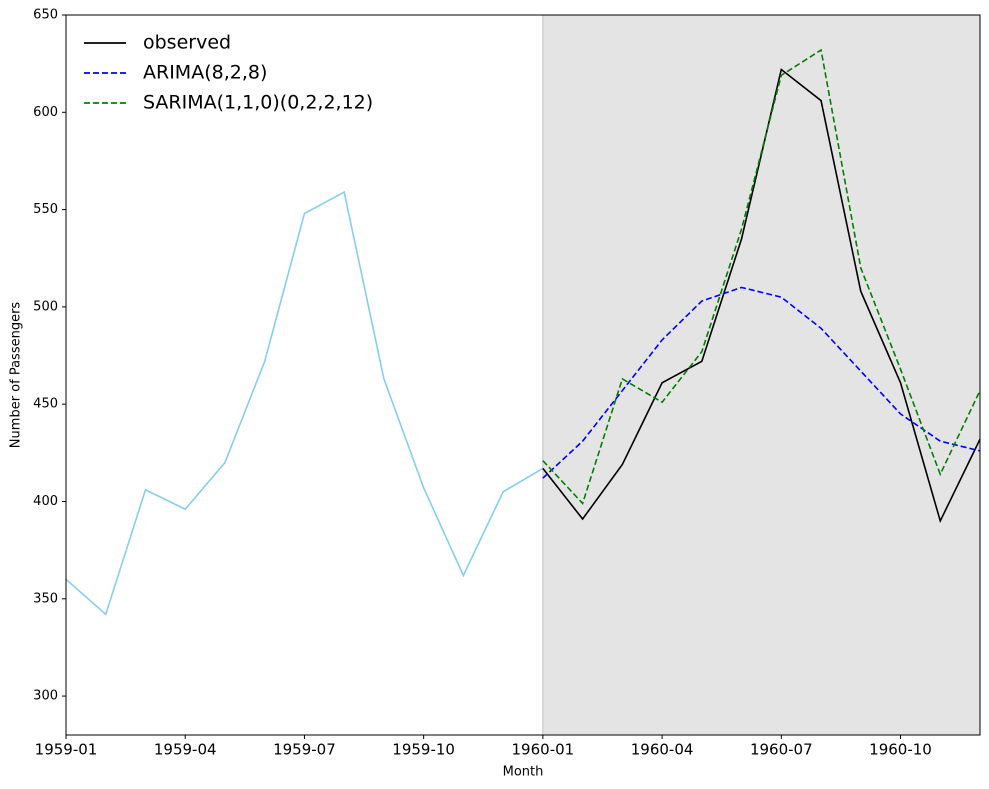  What do you see at coordinates (45, 306) in the screenshot?
I see `y-tick-label: 500` at bounding box center [45, 306].